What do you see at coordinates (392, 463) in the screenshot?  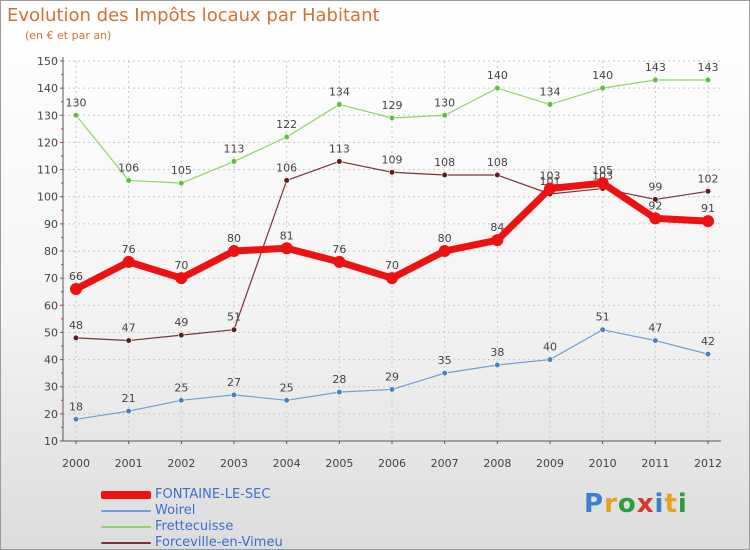 I see `x-tick-label: 2006` at bounding box center [392, 463].